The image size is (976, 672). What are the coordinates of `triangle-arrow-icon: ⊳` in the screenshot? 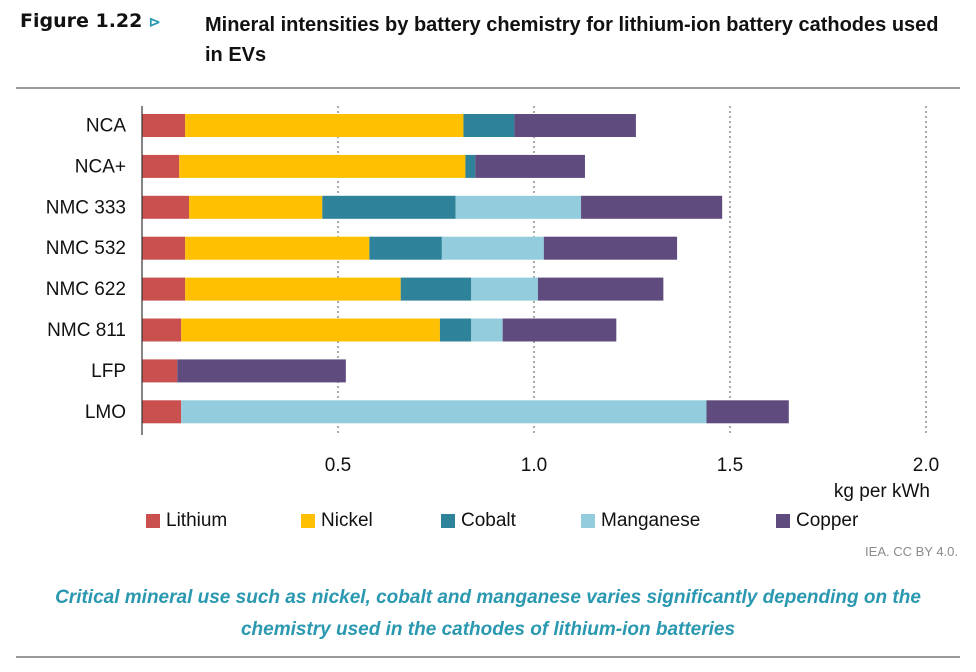 It's located at (154, 22).